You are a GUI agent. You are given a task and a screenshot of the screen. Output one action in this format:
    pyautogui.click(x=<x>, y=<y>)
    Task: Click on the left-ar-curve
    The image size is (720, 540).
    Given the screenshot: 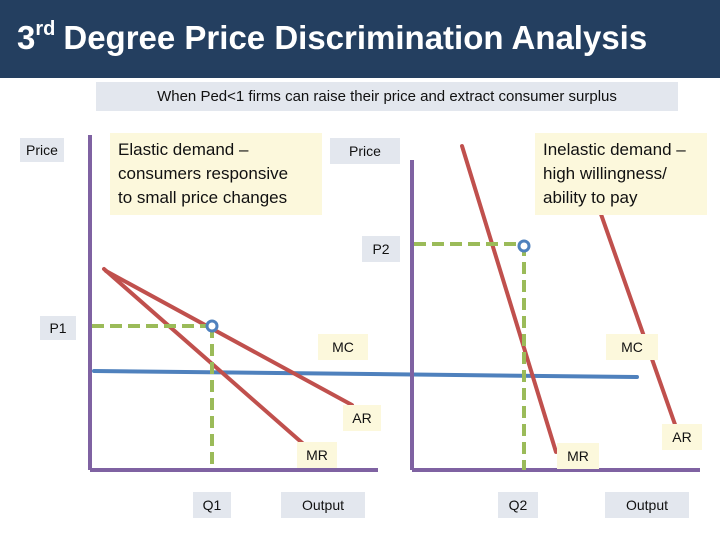 What is the action you would take?
    pyautogui.click(x=229, y=338)
    